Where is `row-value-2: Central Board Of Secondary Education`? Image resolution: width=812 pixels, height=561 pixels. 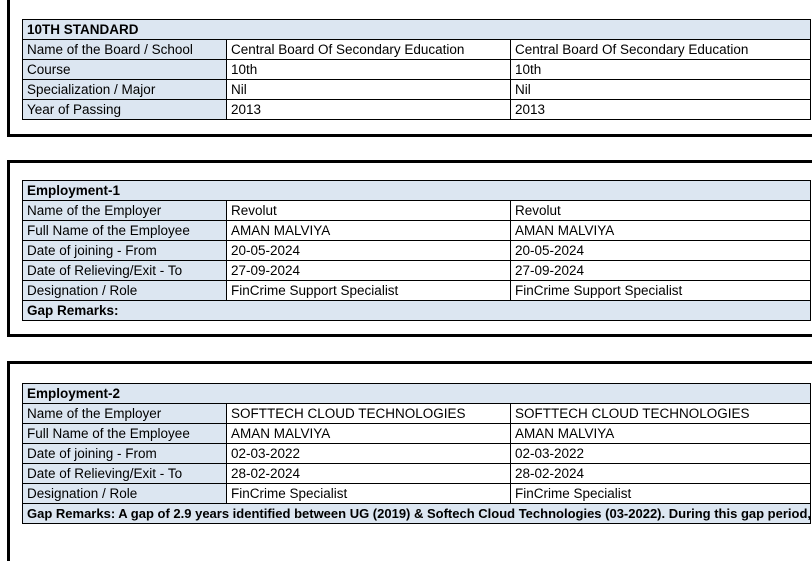 row-value-2: Central Board Of Secondary Education is located at coordinates (660, 49).